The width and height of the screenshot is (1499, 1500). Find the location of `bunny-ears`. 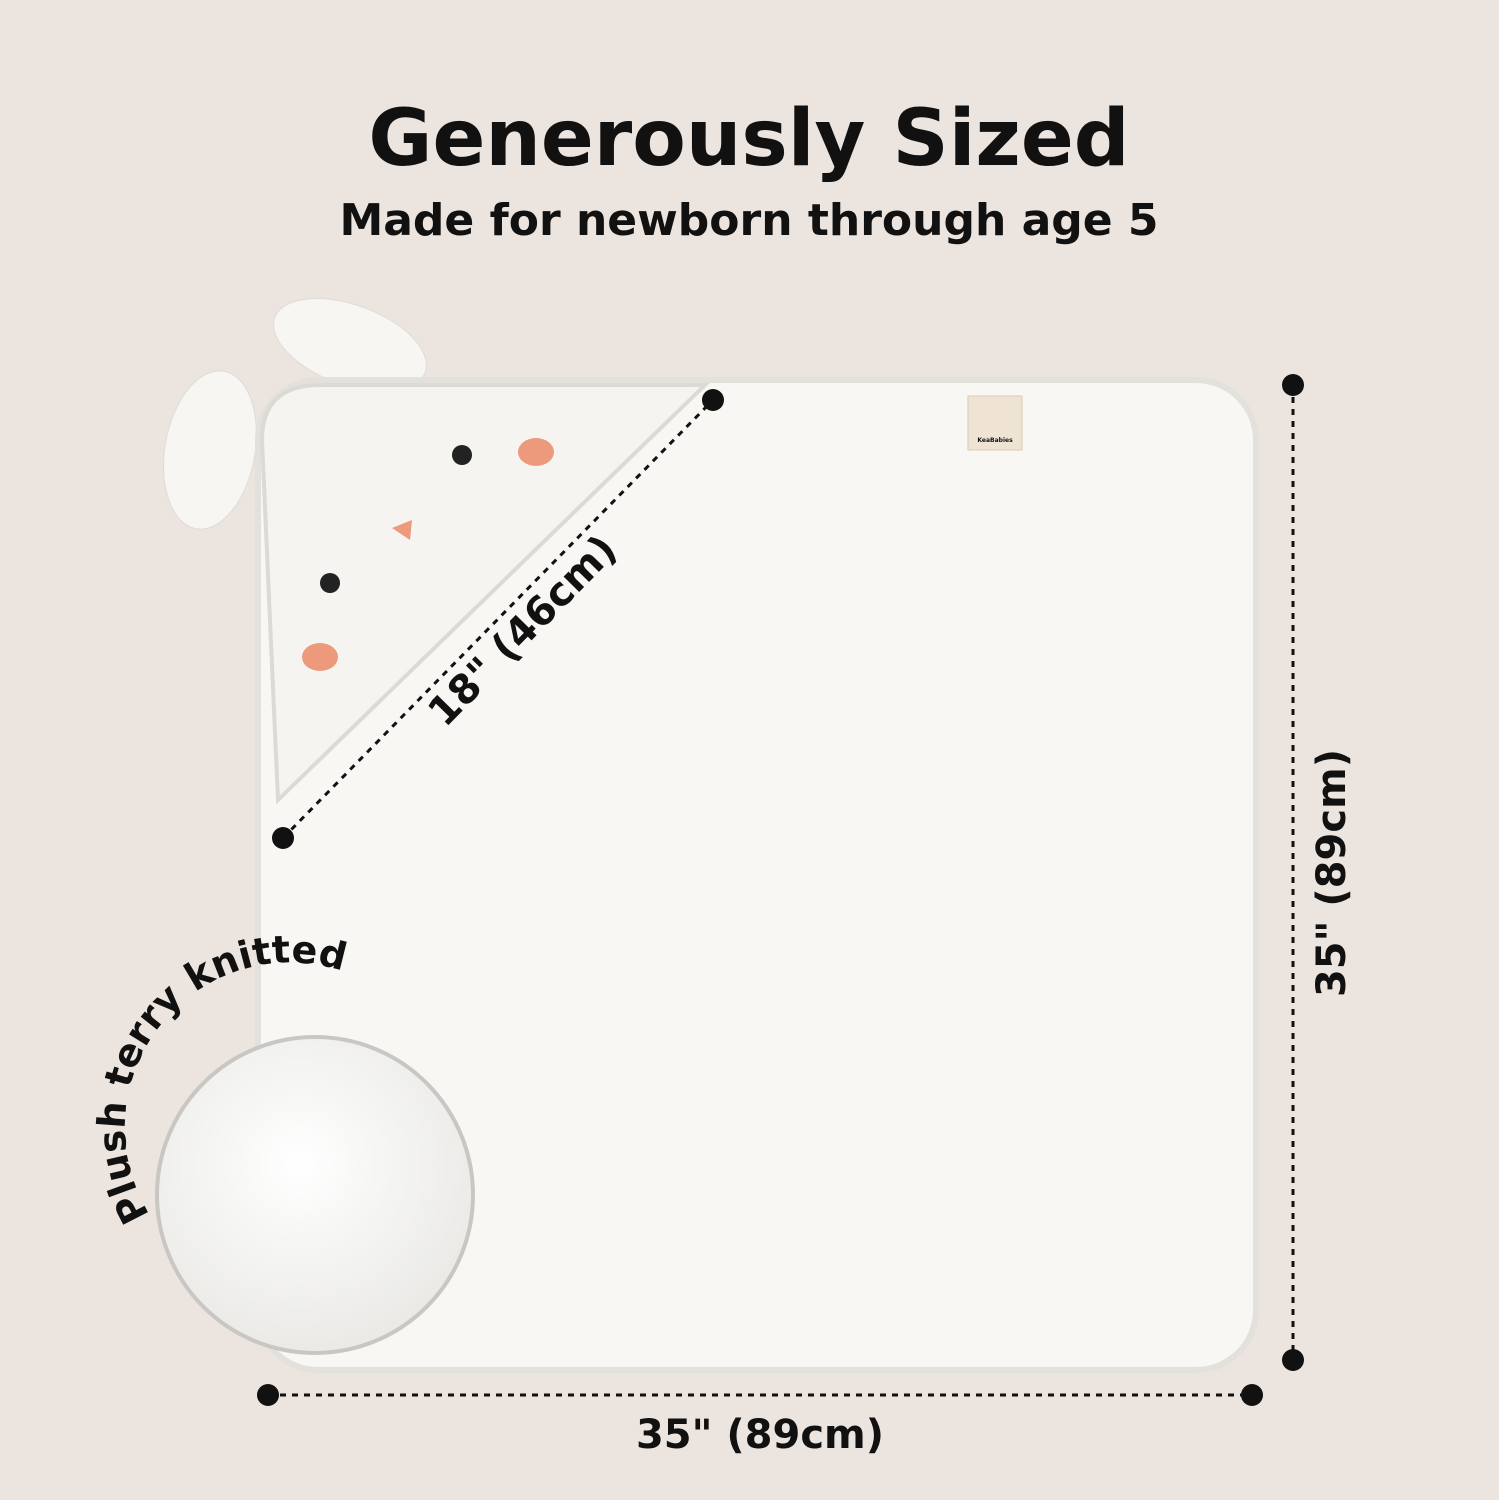

bunny-ears is located at coordinates (295, 414).